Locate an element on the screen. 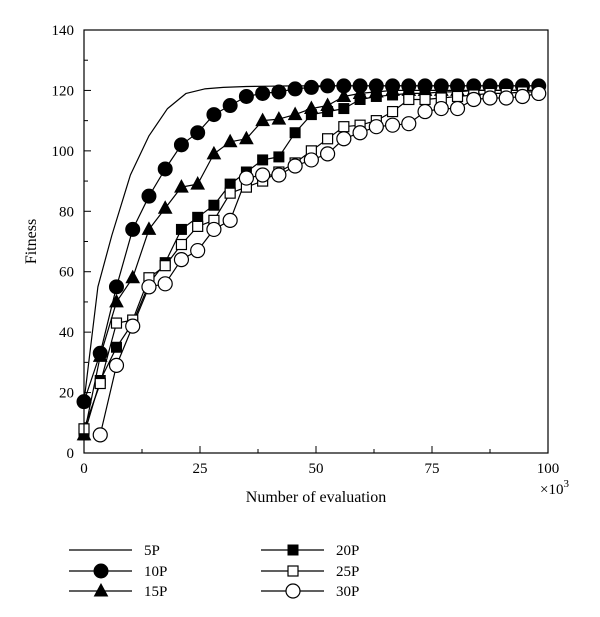 This screenshot has width=600, height=617. legend-label-20p: 20P is located at coordinates (347, 551).